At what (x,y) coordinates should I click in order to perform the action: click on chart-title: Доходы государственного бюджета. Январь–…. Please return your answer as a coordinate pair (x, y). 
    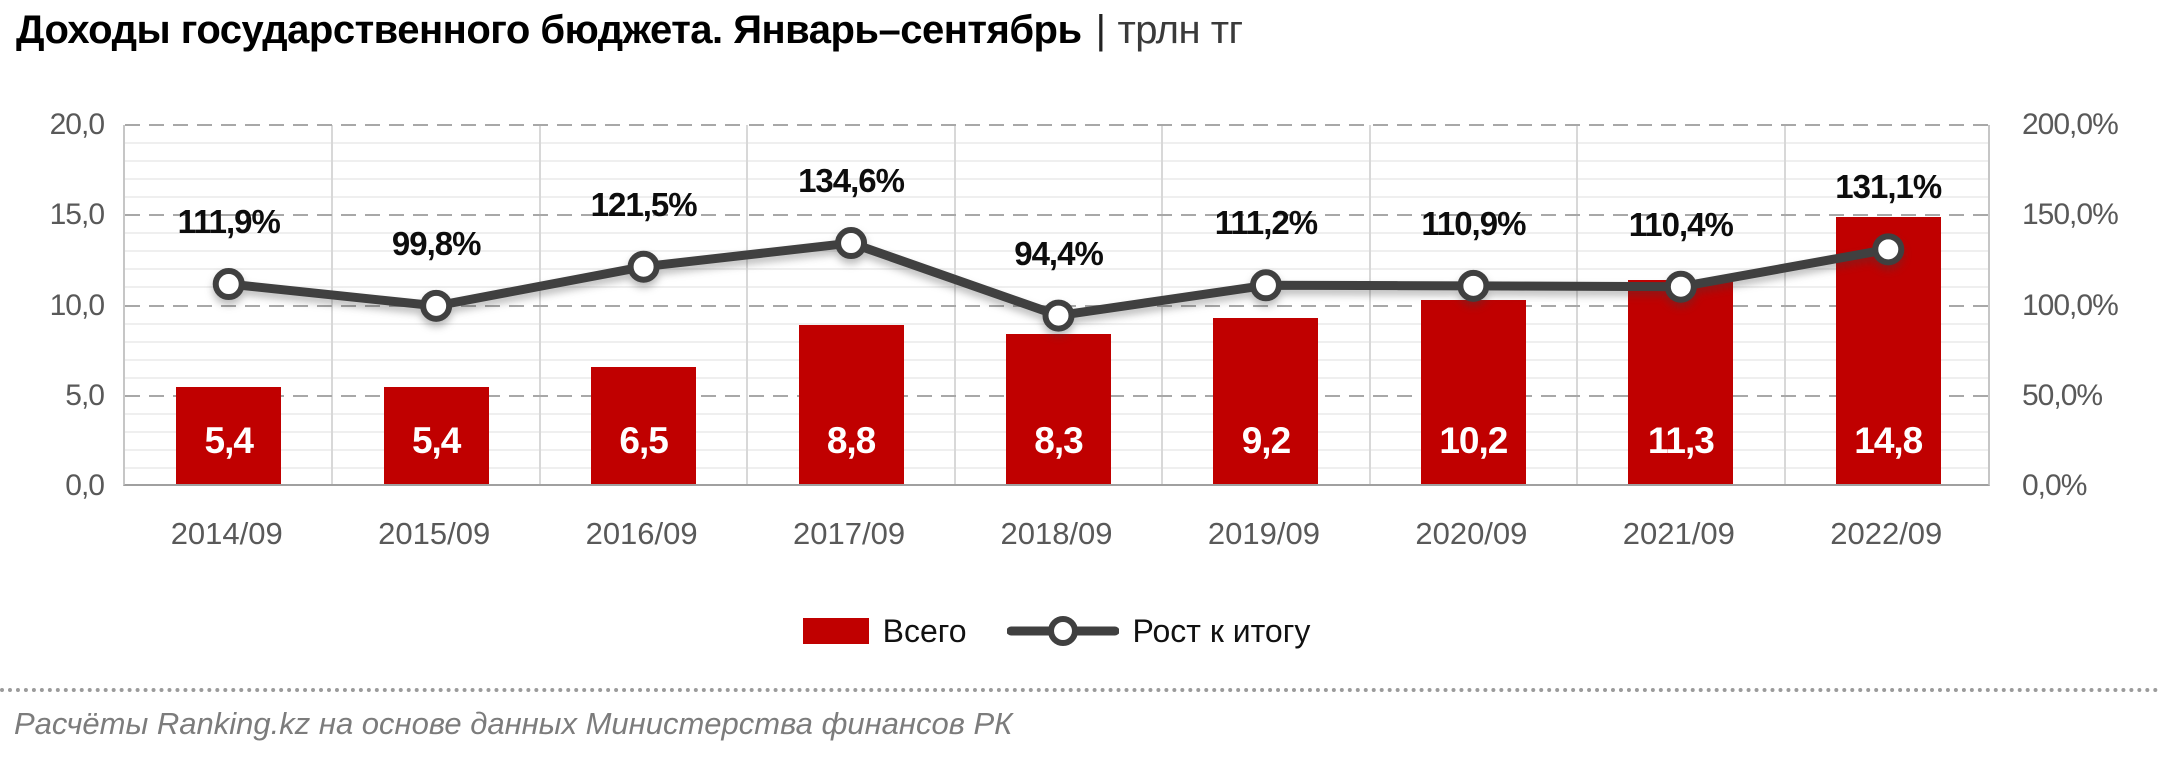
    Looking at the image, I should click on (629, 30).